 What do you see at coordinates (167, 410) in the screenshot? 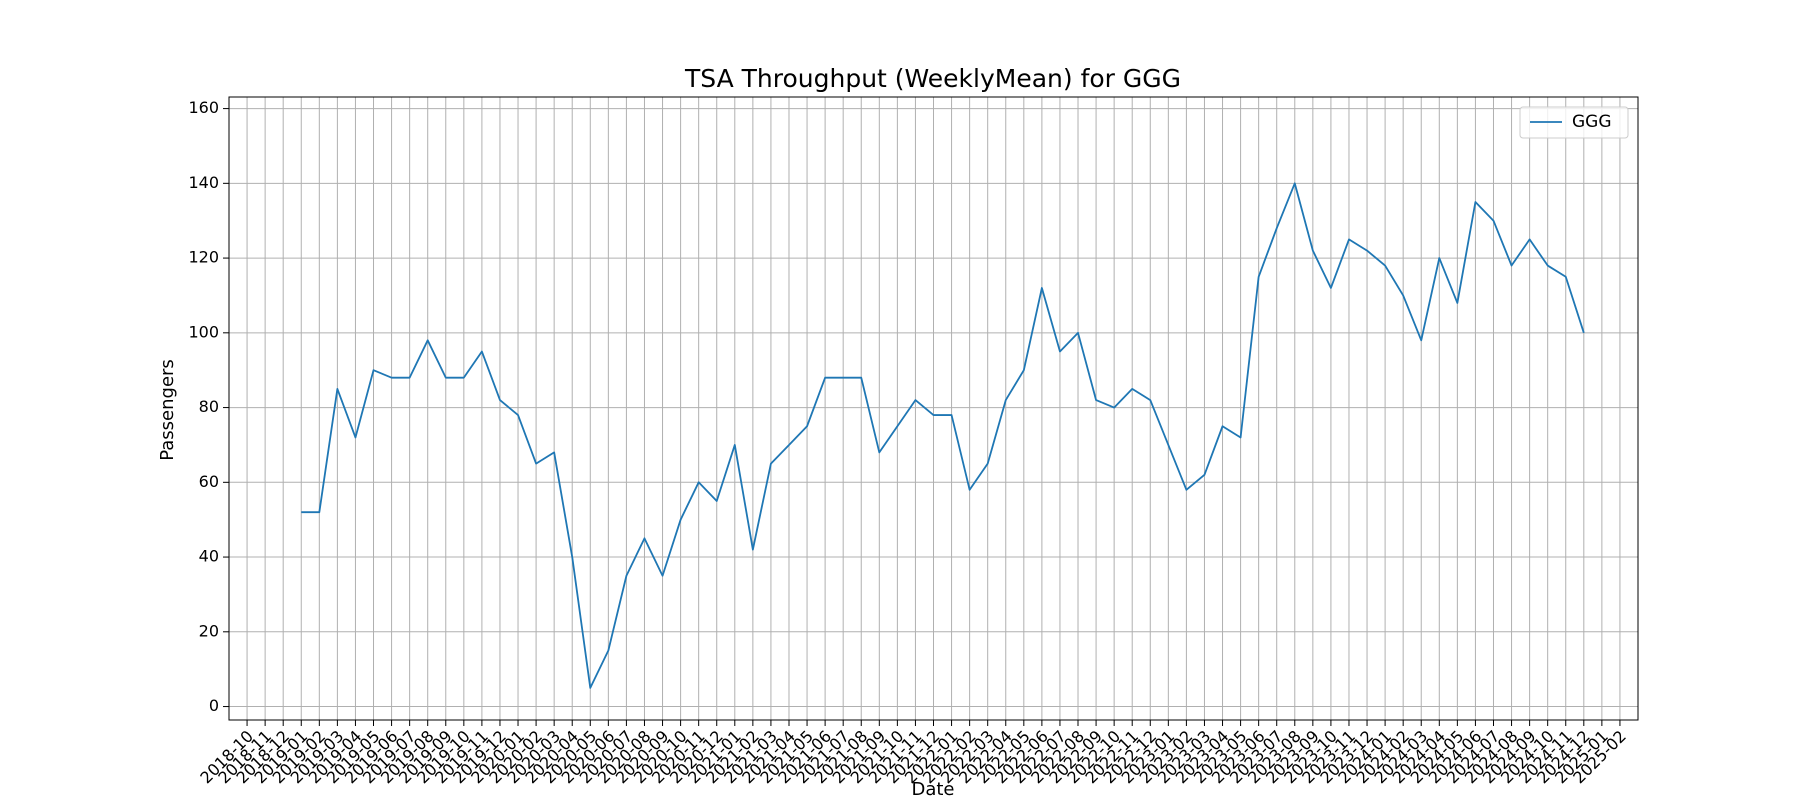
I see `y-axis-label: Passengers` at bounding box center [167, 410].